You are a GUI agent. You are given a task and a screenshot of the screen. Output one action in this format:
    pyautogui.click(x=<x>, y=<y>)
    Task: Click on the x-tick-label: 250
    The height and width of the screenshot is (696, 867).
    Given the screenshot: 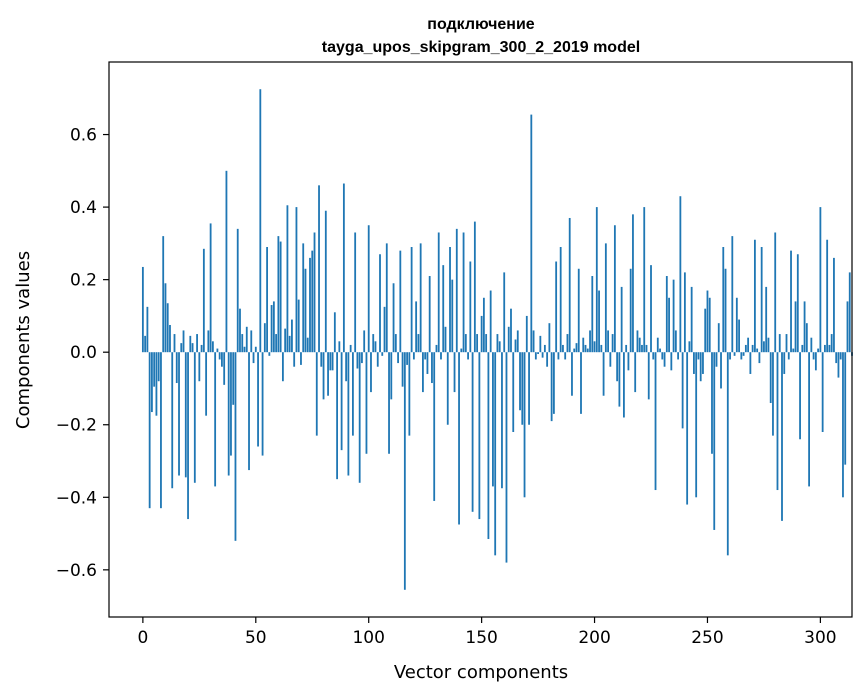 What is the action you would take?
    pyautogui.click(x=707, y=638)
    